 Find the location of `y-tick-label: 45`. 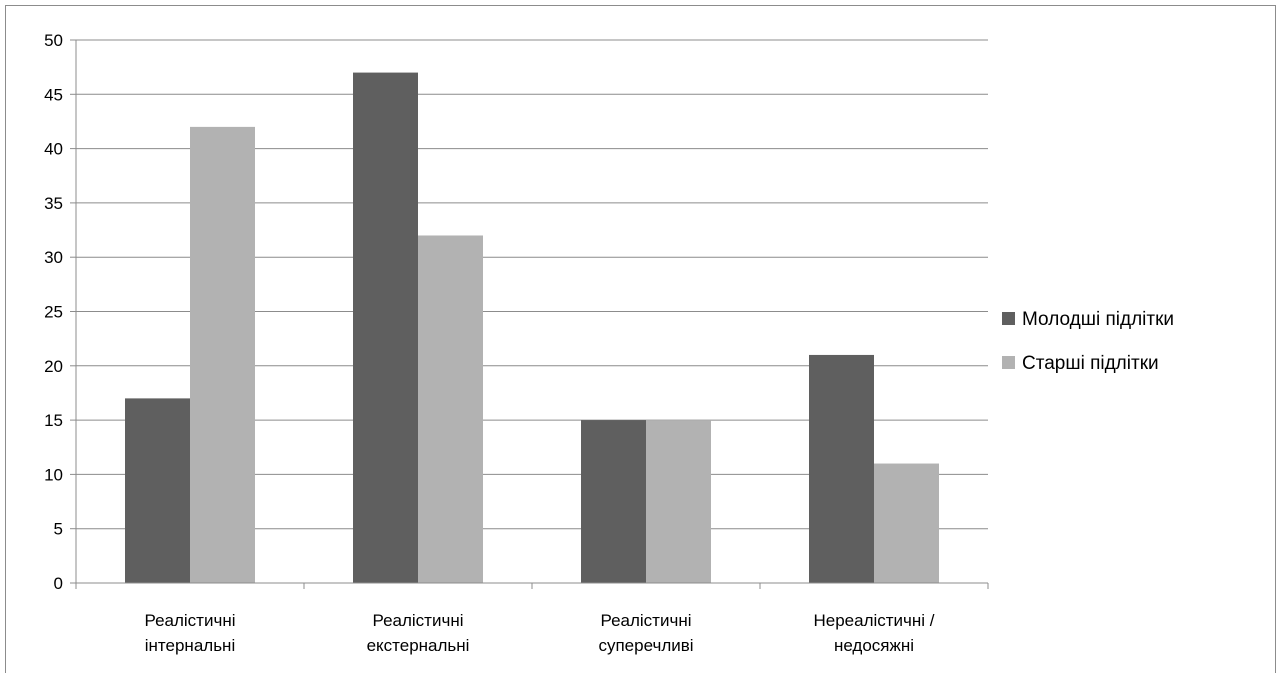

y-tick-label: 45 is located at coordinates (53, 94).